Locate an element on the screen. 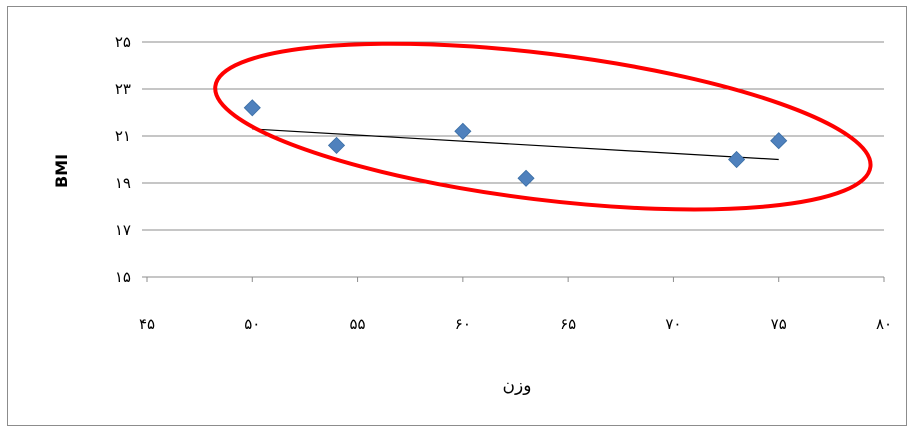  x-tick-label: ۵۵ is located at coordinates (358, 324).